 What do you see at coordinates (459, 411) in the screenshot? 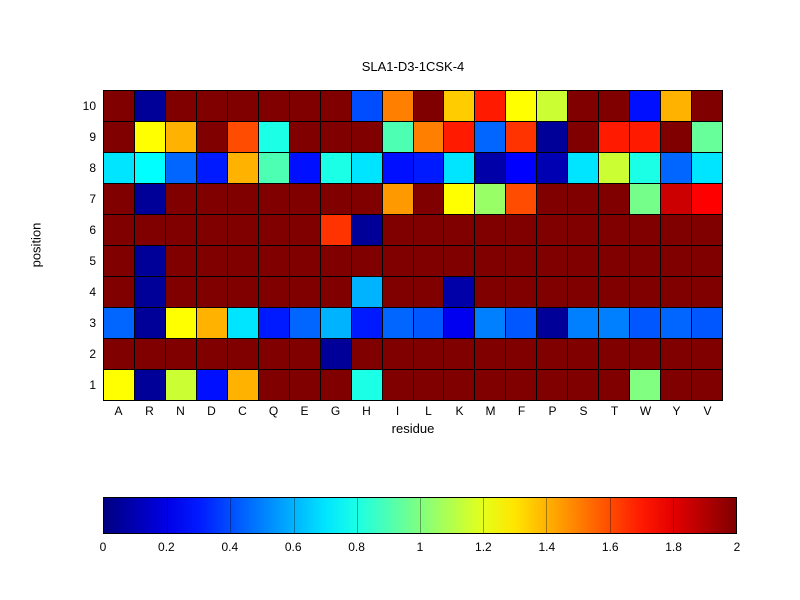
I see `x-axis-tick-label: K` at bounding box center [459, 411].